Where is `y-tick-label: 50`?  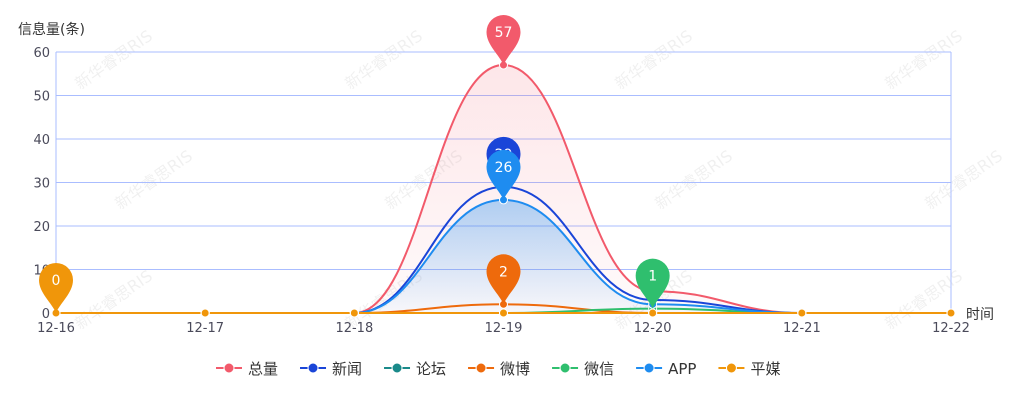 y-tick-label: 50 is located at coordinates (41, 97).